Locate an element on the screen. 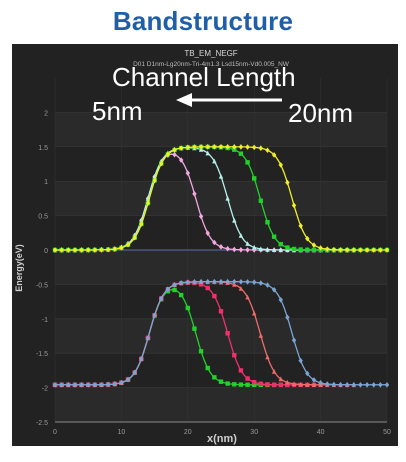  y-tick-label: -1 is located at coordinates (45, 320).